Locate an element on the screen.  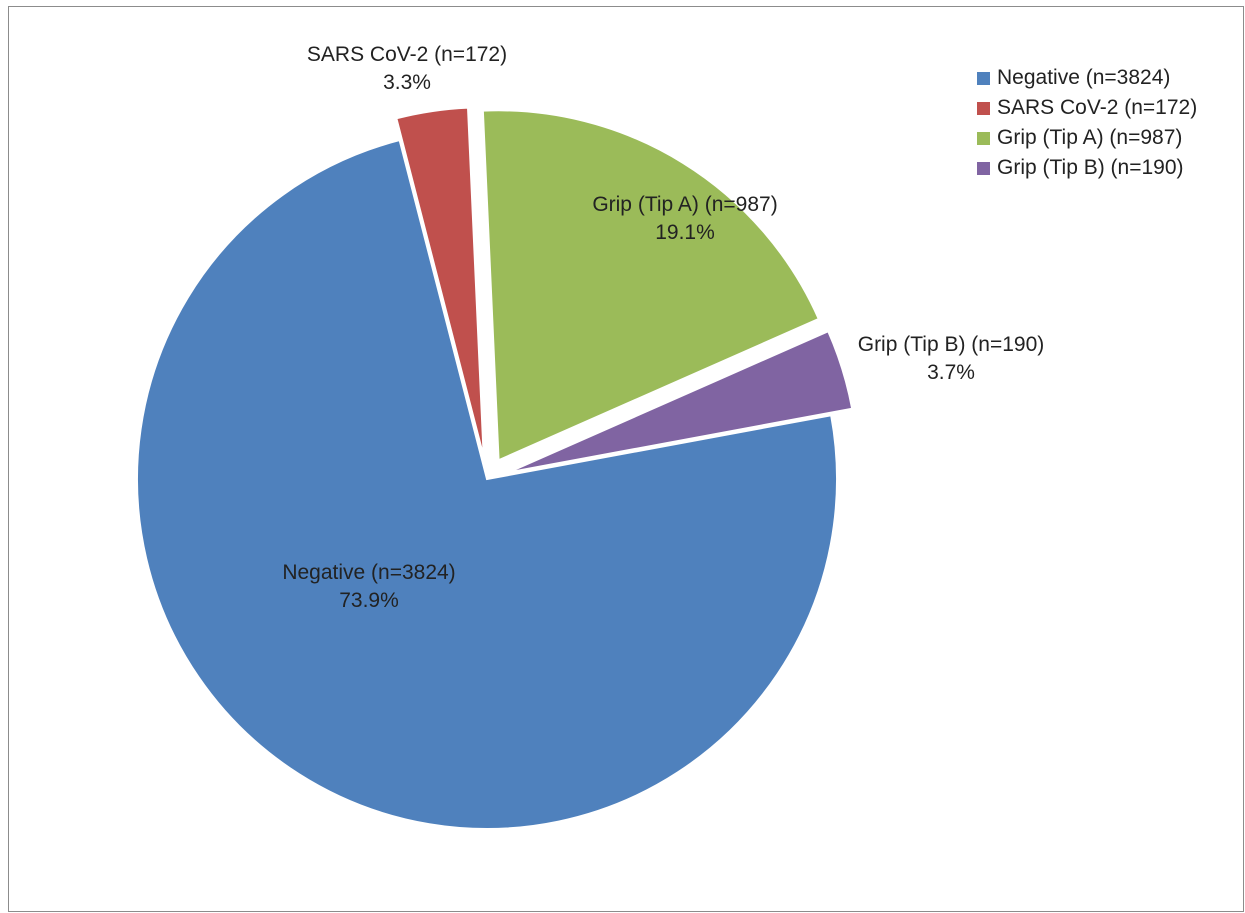
legend-item-sars-cov-2: SARS CoV-2 (n=172) is located at coordinates (1087, 108).